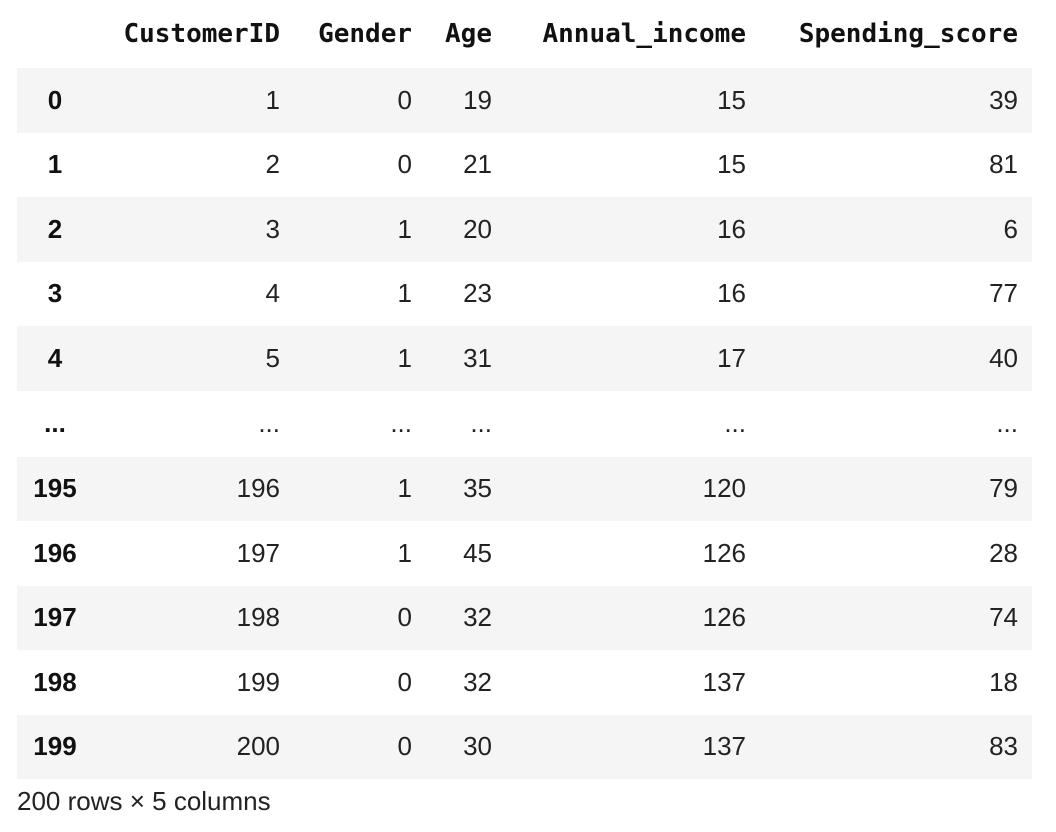 This screenshot has height=832, width=1056. What do you see at coordinates (272, 293) in the screenshot?
I see `cell-customer-id: 4` at bounding box center [272, 293].